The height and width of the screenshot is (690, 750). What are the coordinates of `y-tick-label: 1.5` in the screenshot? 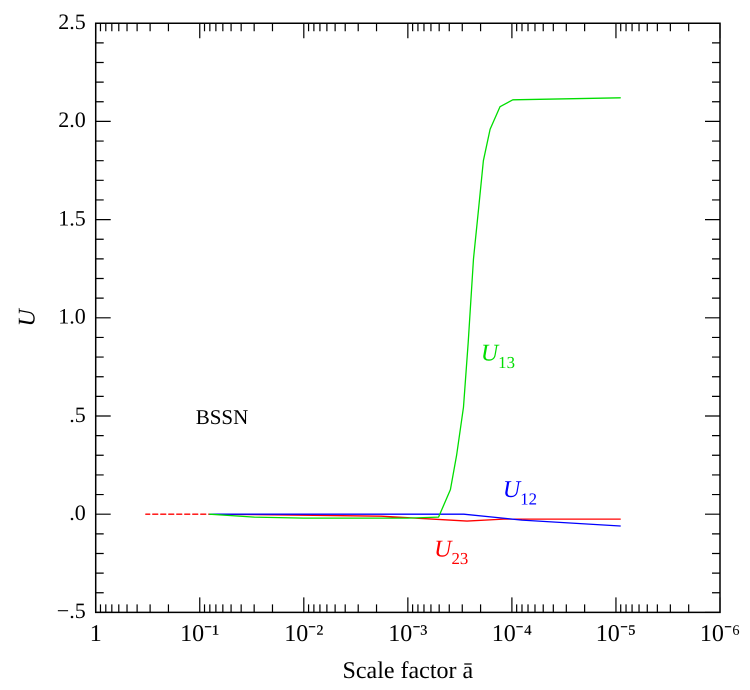 It's located at (72, 217).